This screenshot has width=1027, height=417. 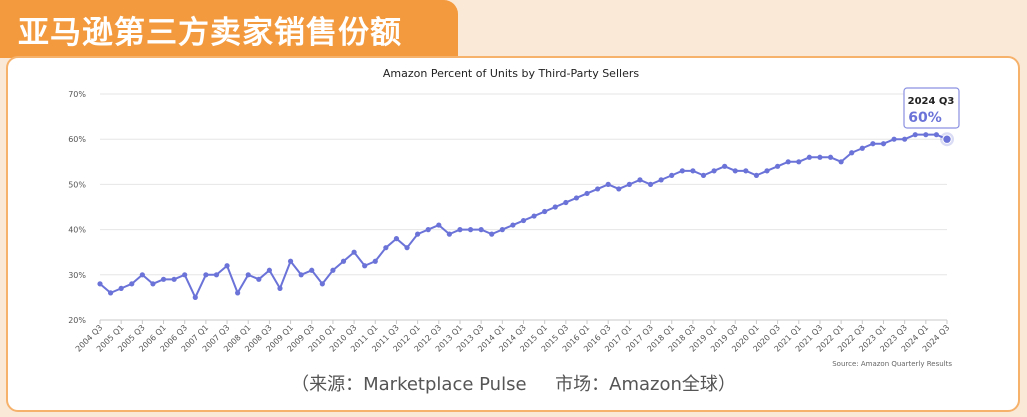 What do you see at coordinates (892, 364) in the screenshot?
I see `chart-source-note: Source: Amazon Quarterly Results` at bounding box center [892, 364].